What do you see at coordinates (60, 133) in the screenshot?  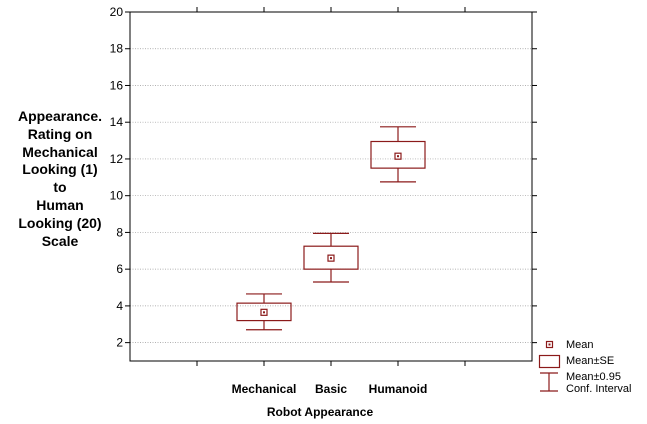 I see `y-axis-label-line: Rating on` at bounding box center [60, 133].